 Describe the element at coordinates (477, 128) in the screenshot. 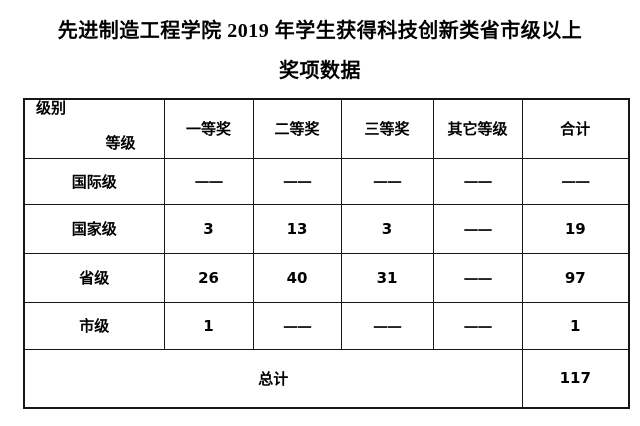

I see `column-header-other-grade: 其它等级` at that location.